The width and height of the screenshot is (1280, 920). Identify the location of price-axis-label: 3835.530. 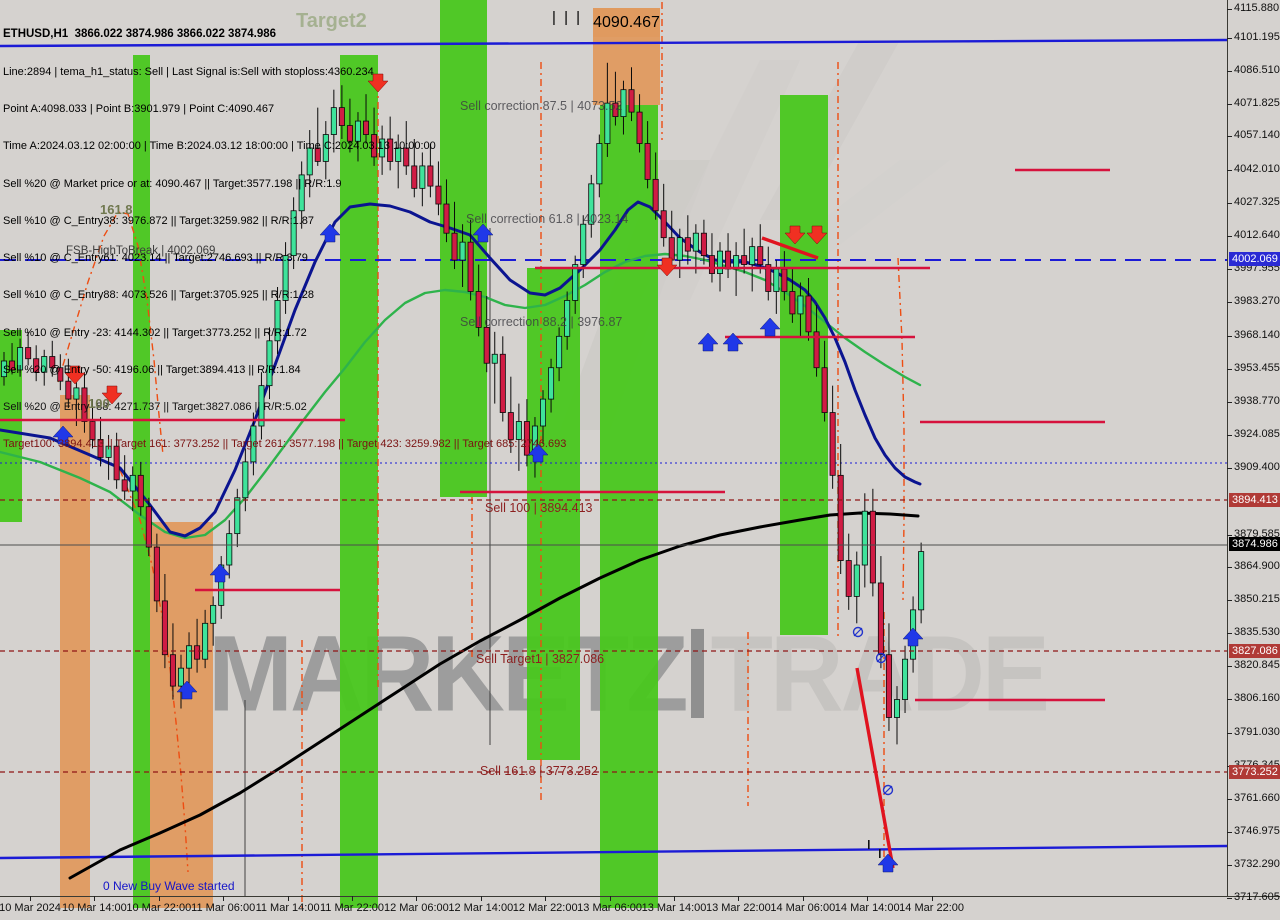
(1257, 632).